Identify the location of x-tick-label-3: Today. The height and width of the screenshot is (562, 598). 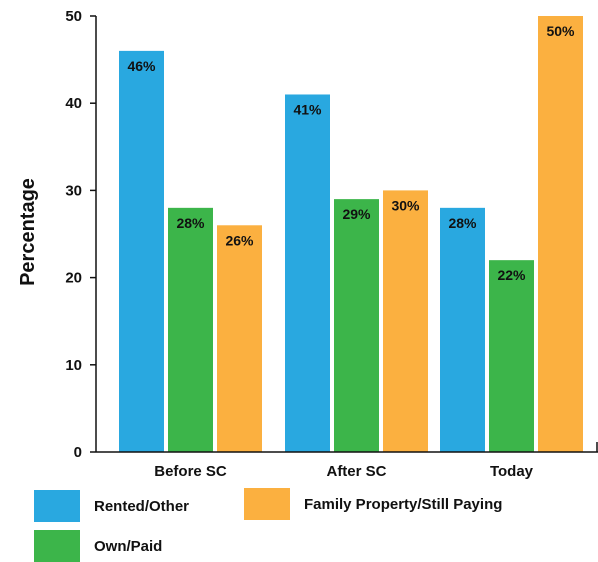
(512, 471).